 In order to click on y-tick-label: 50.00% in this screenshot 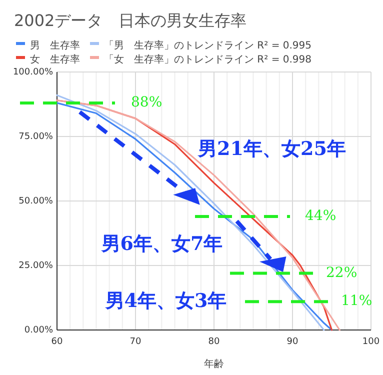, I will do `click(36, 201)`.